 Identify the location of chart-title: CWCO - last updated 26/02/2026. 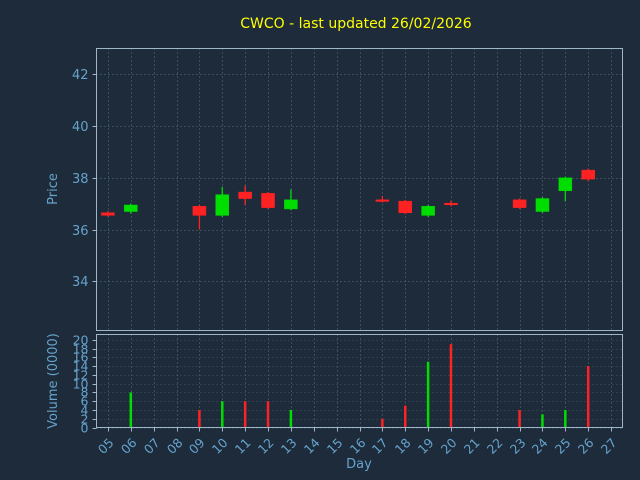
(356, 24).